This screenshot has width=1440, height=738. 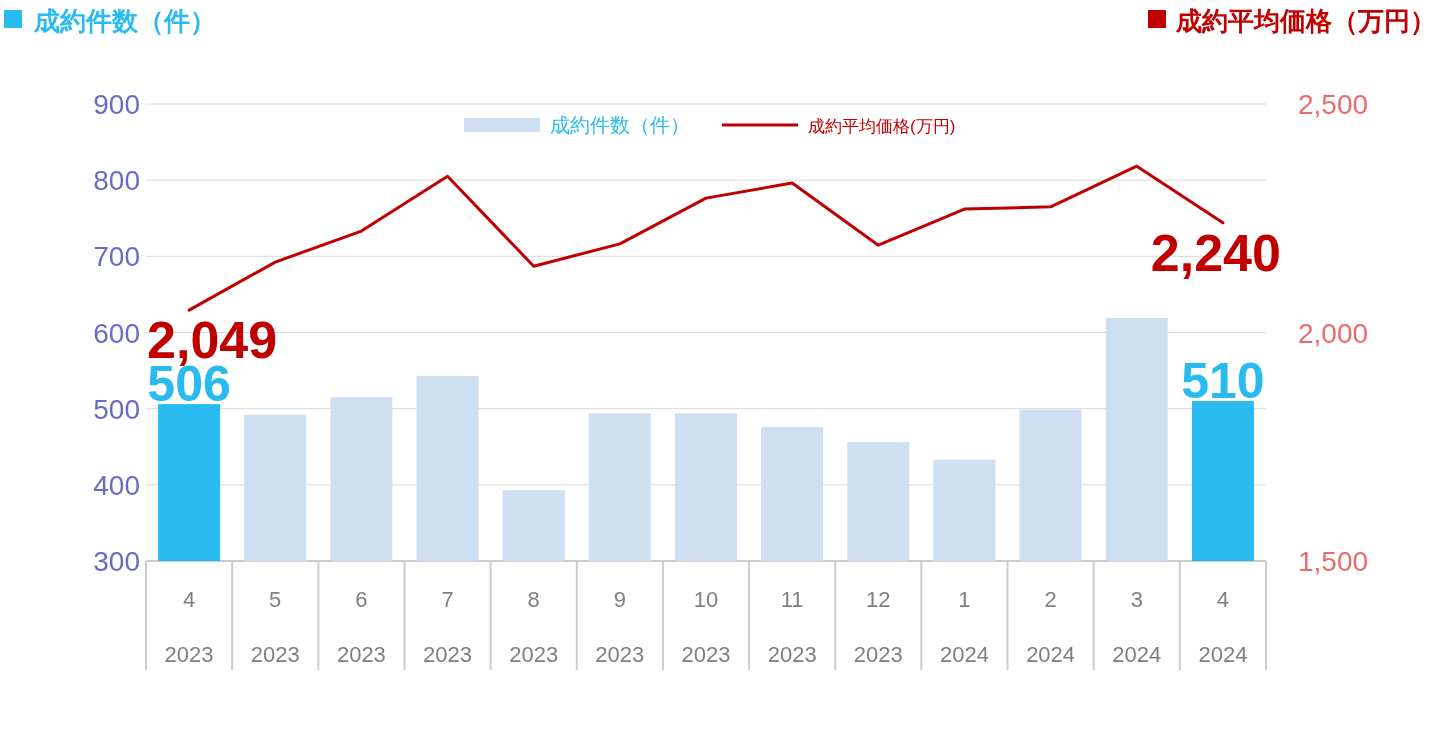 What do you see at coordinates (116, 333) in the screenshot?
I see `y-tick-label: 600` at bounding box center [116, 333].